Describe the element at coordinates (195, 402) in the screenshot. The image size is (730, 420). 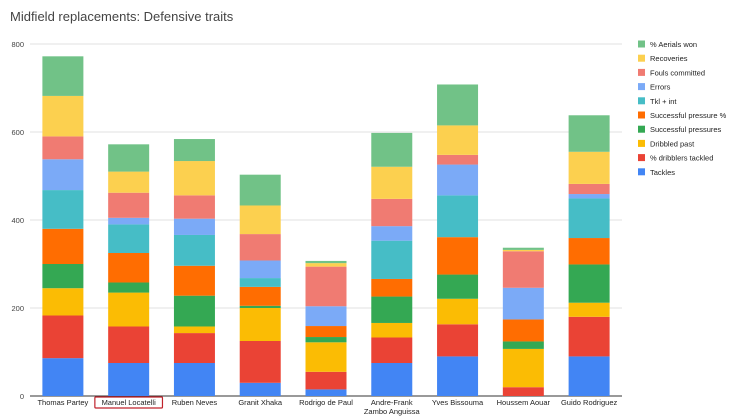
I see `x-tick-label: Ruben Neves` at that location.